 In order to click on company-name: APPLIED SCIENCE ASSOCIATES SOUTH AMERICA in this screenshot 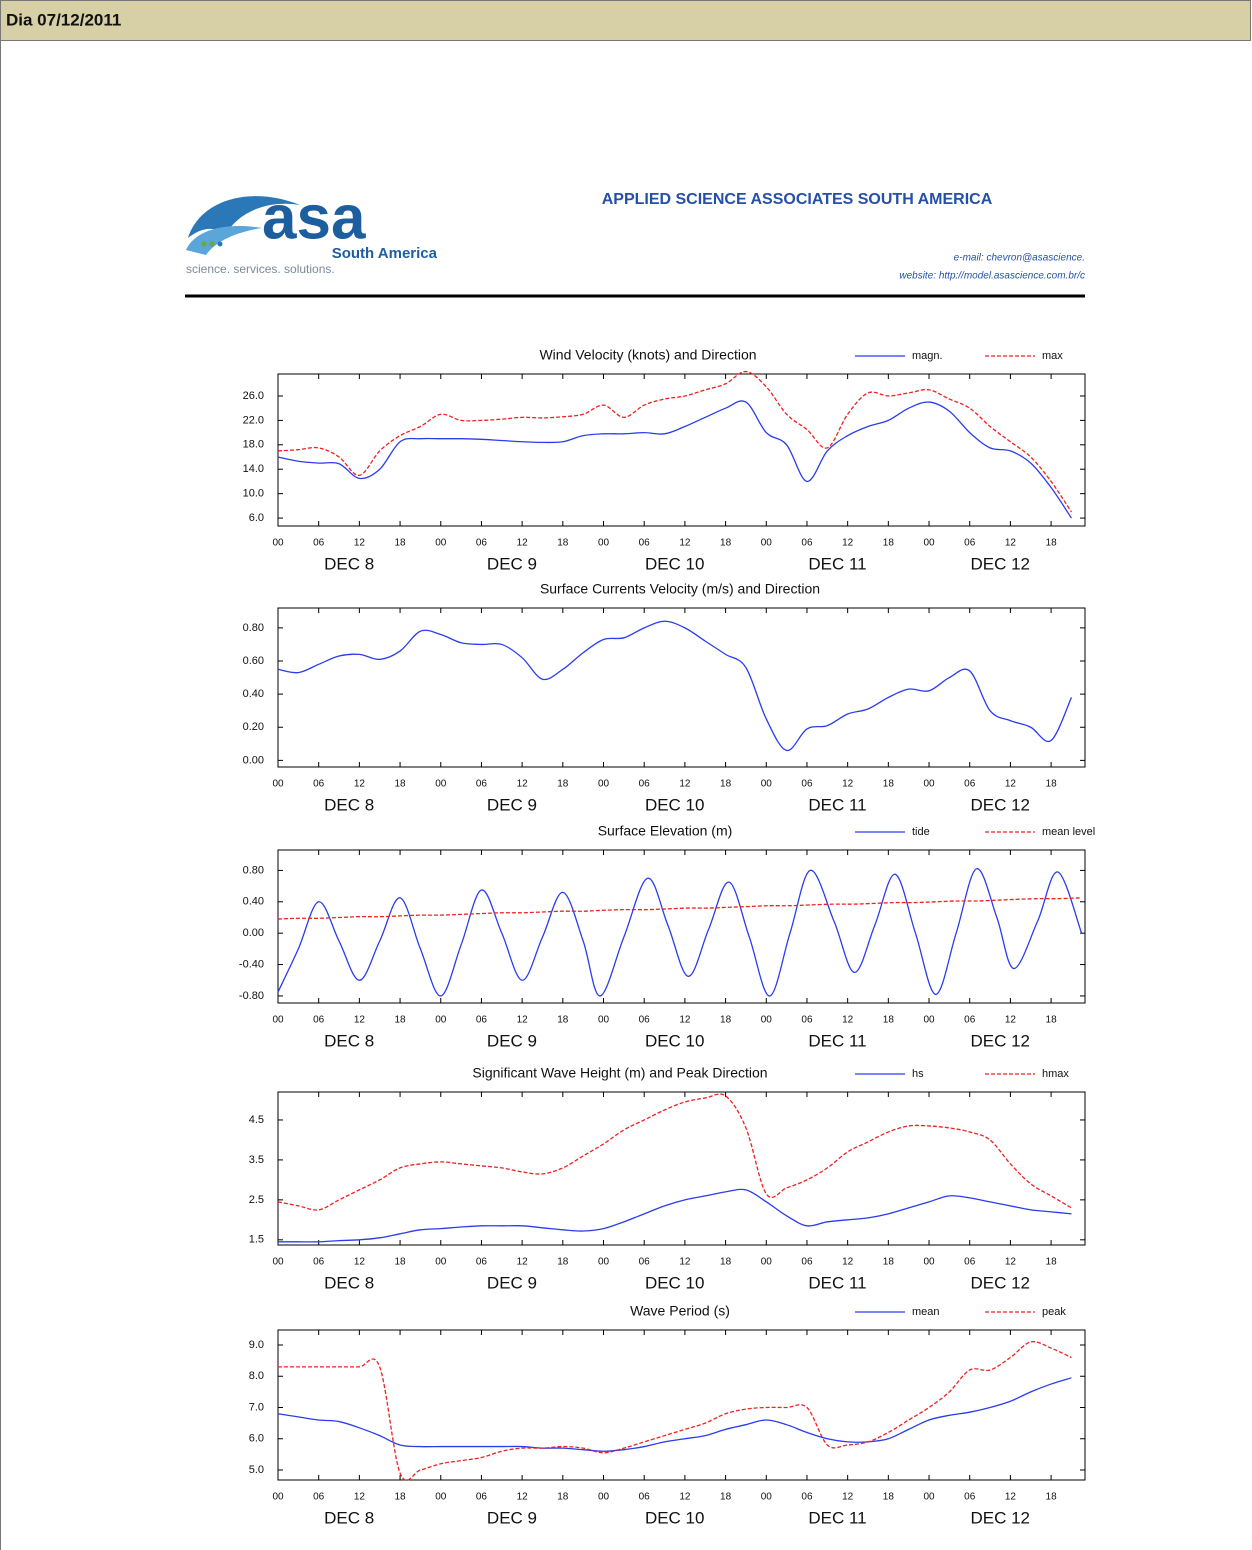, I will do `click(797, 199)`.